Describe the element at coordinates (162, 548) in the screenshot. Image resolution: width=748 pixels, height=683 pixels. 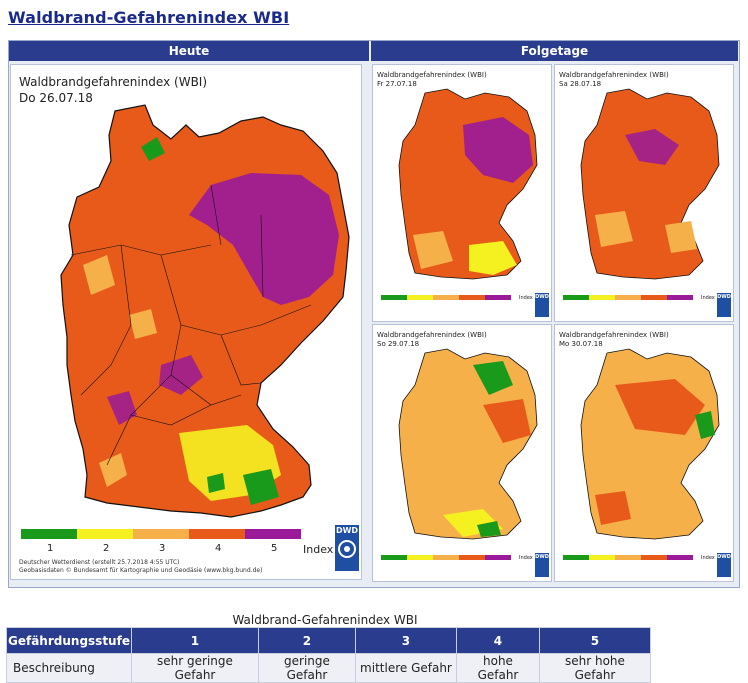
I see `legend-number-3: 3` at that location.